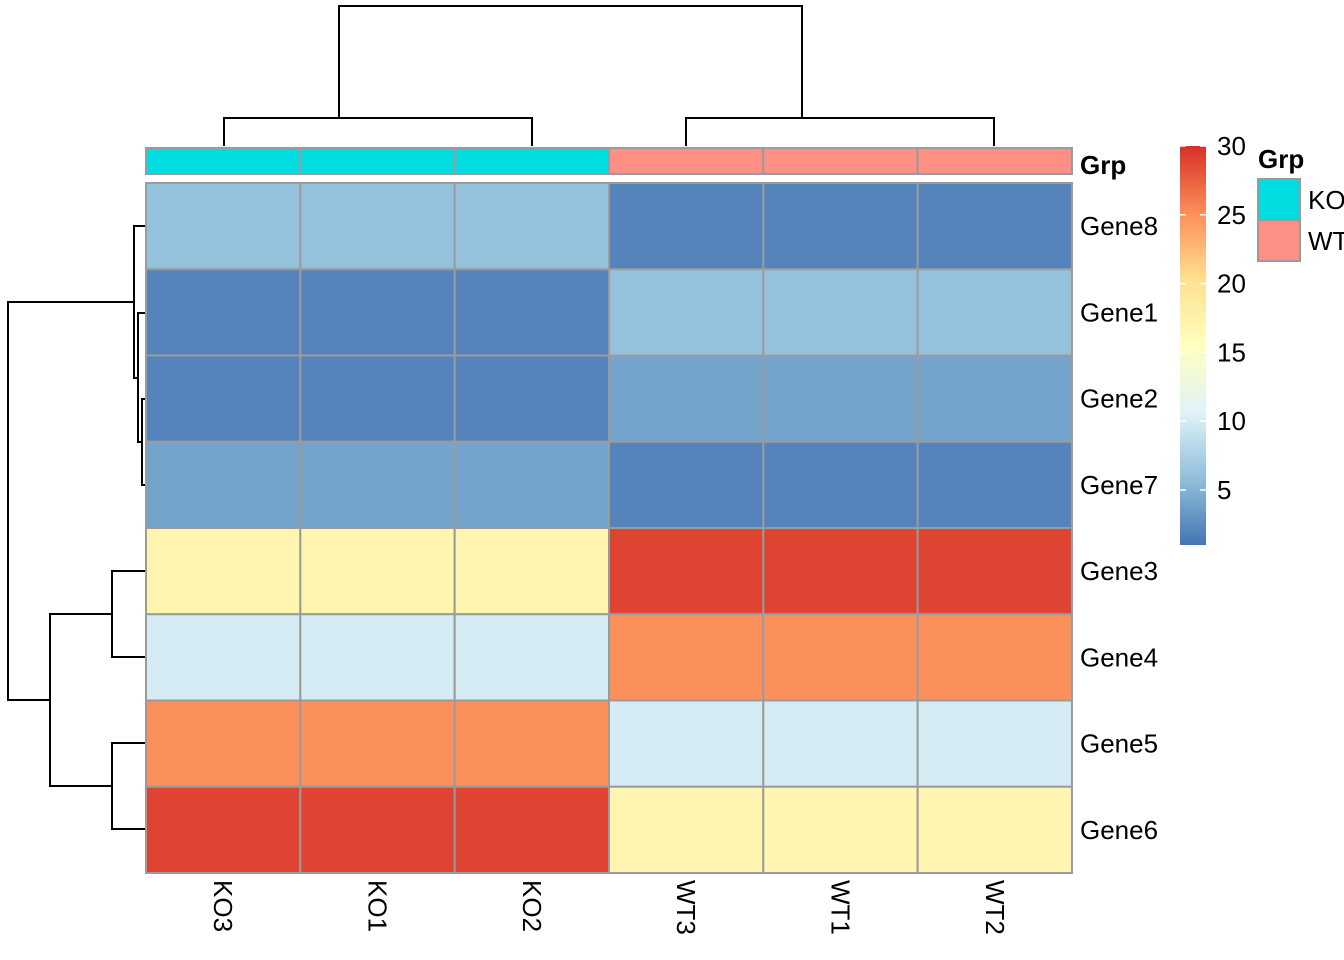 This screenshot has height=960, width=1344. I want to click on annotation-title: Grp, so click(1103, 165).